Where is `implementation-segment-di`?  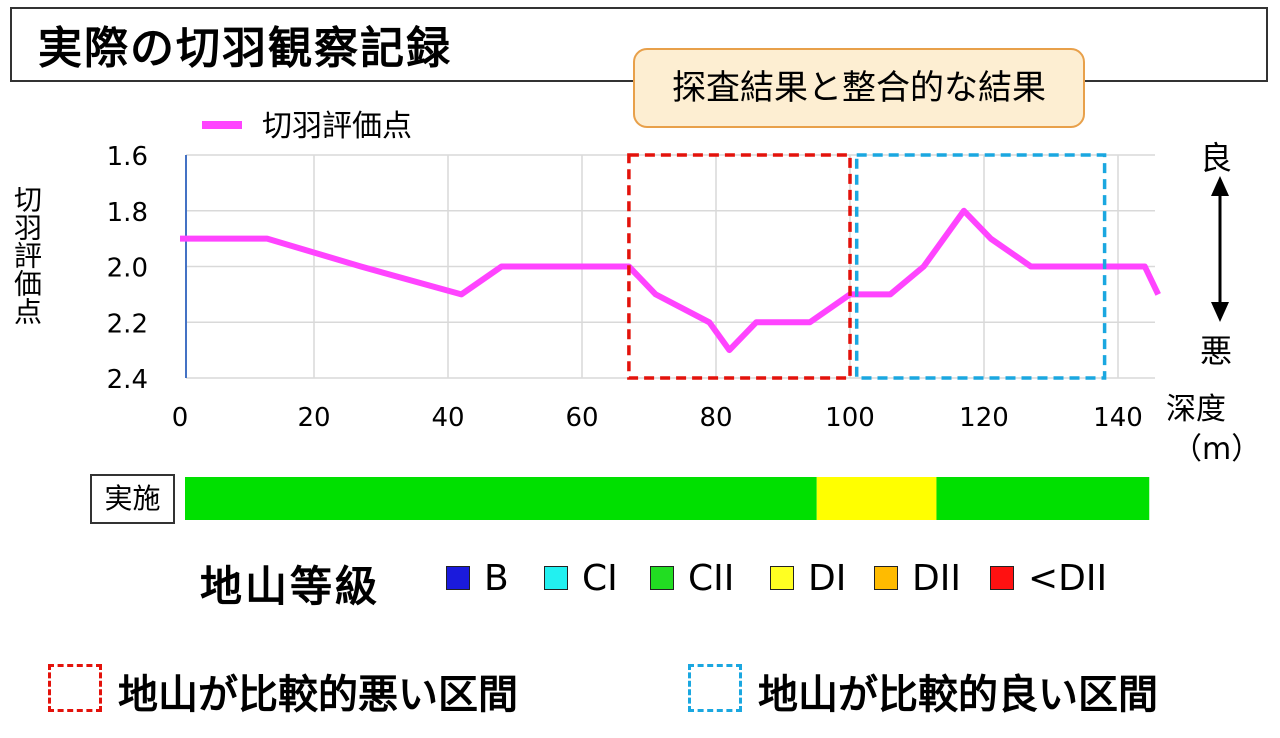
implementation-segment-di is located at coordinates (876, 498).